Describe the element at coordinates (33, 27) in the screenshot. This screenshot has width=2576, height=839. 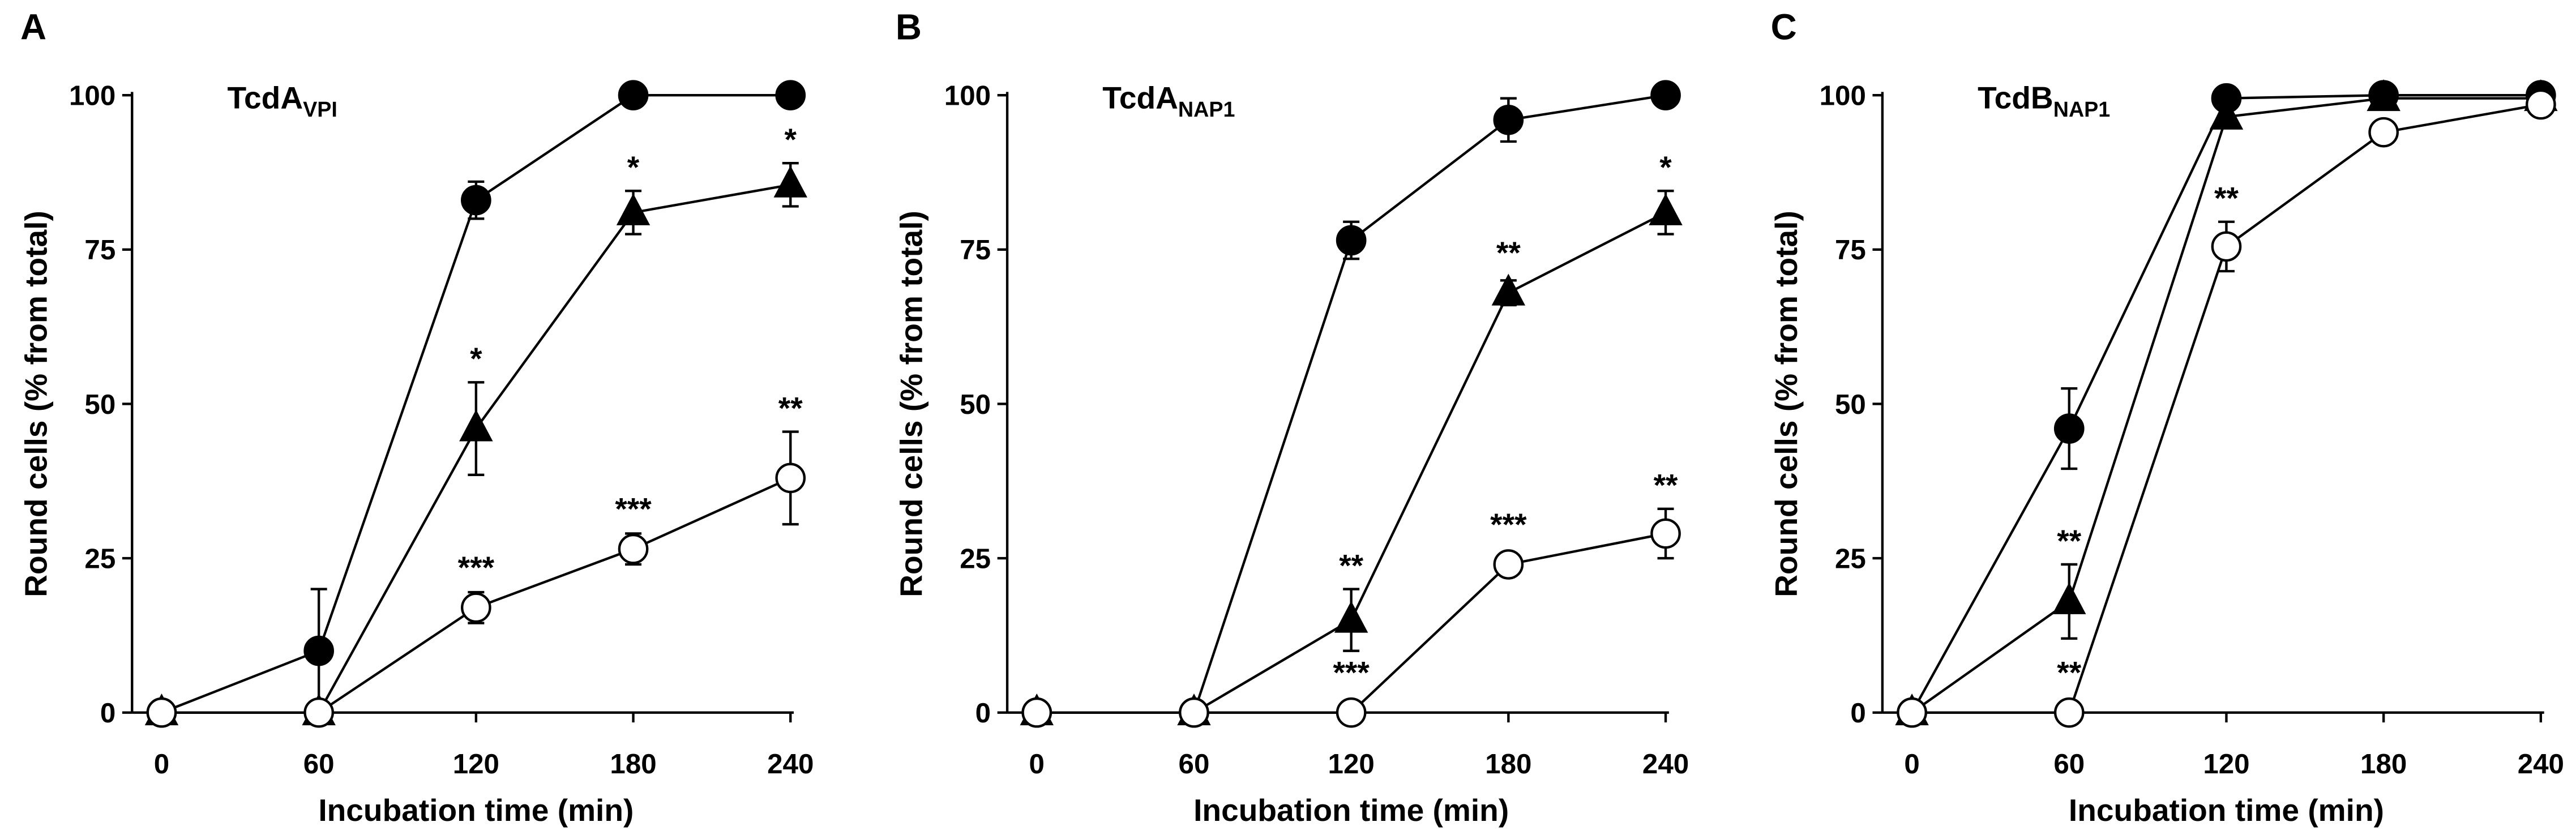
I see `panel-label: A` at that location.